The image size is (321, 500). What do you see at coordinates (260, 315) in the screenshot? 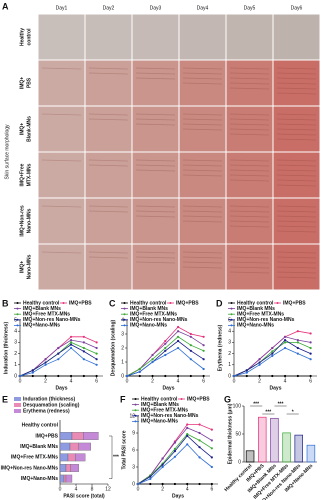
I see `legend-label: IMQ+Free MTX-MNs` at bounding box center [260, 315].